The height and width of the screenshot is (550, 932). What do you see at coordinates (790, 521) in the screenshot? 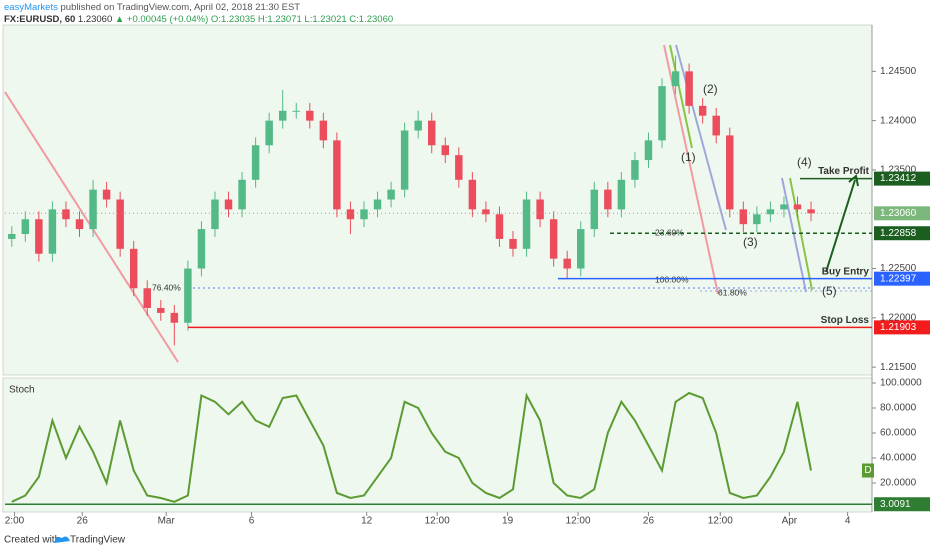
I see `x-tick-label: Apr` at bounding box center [790, 521].